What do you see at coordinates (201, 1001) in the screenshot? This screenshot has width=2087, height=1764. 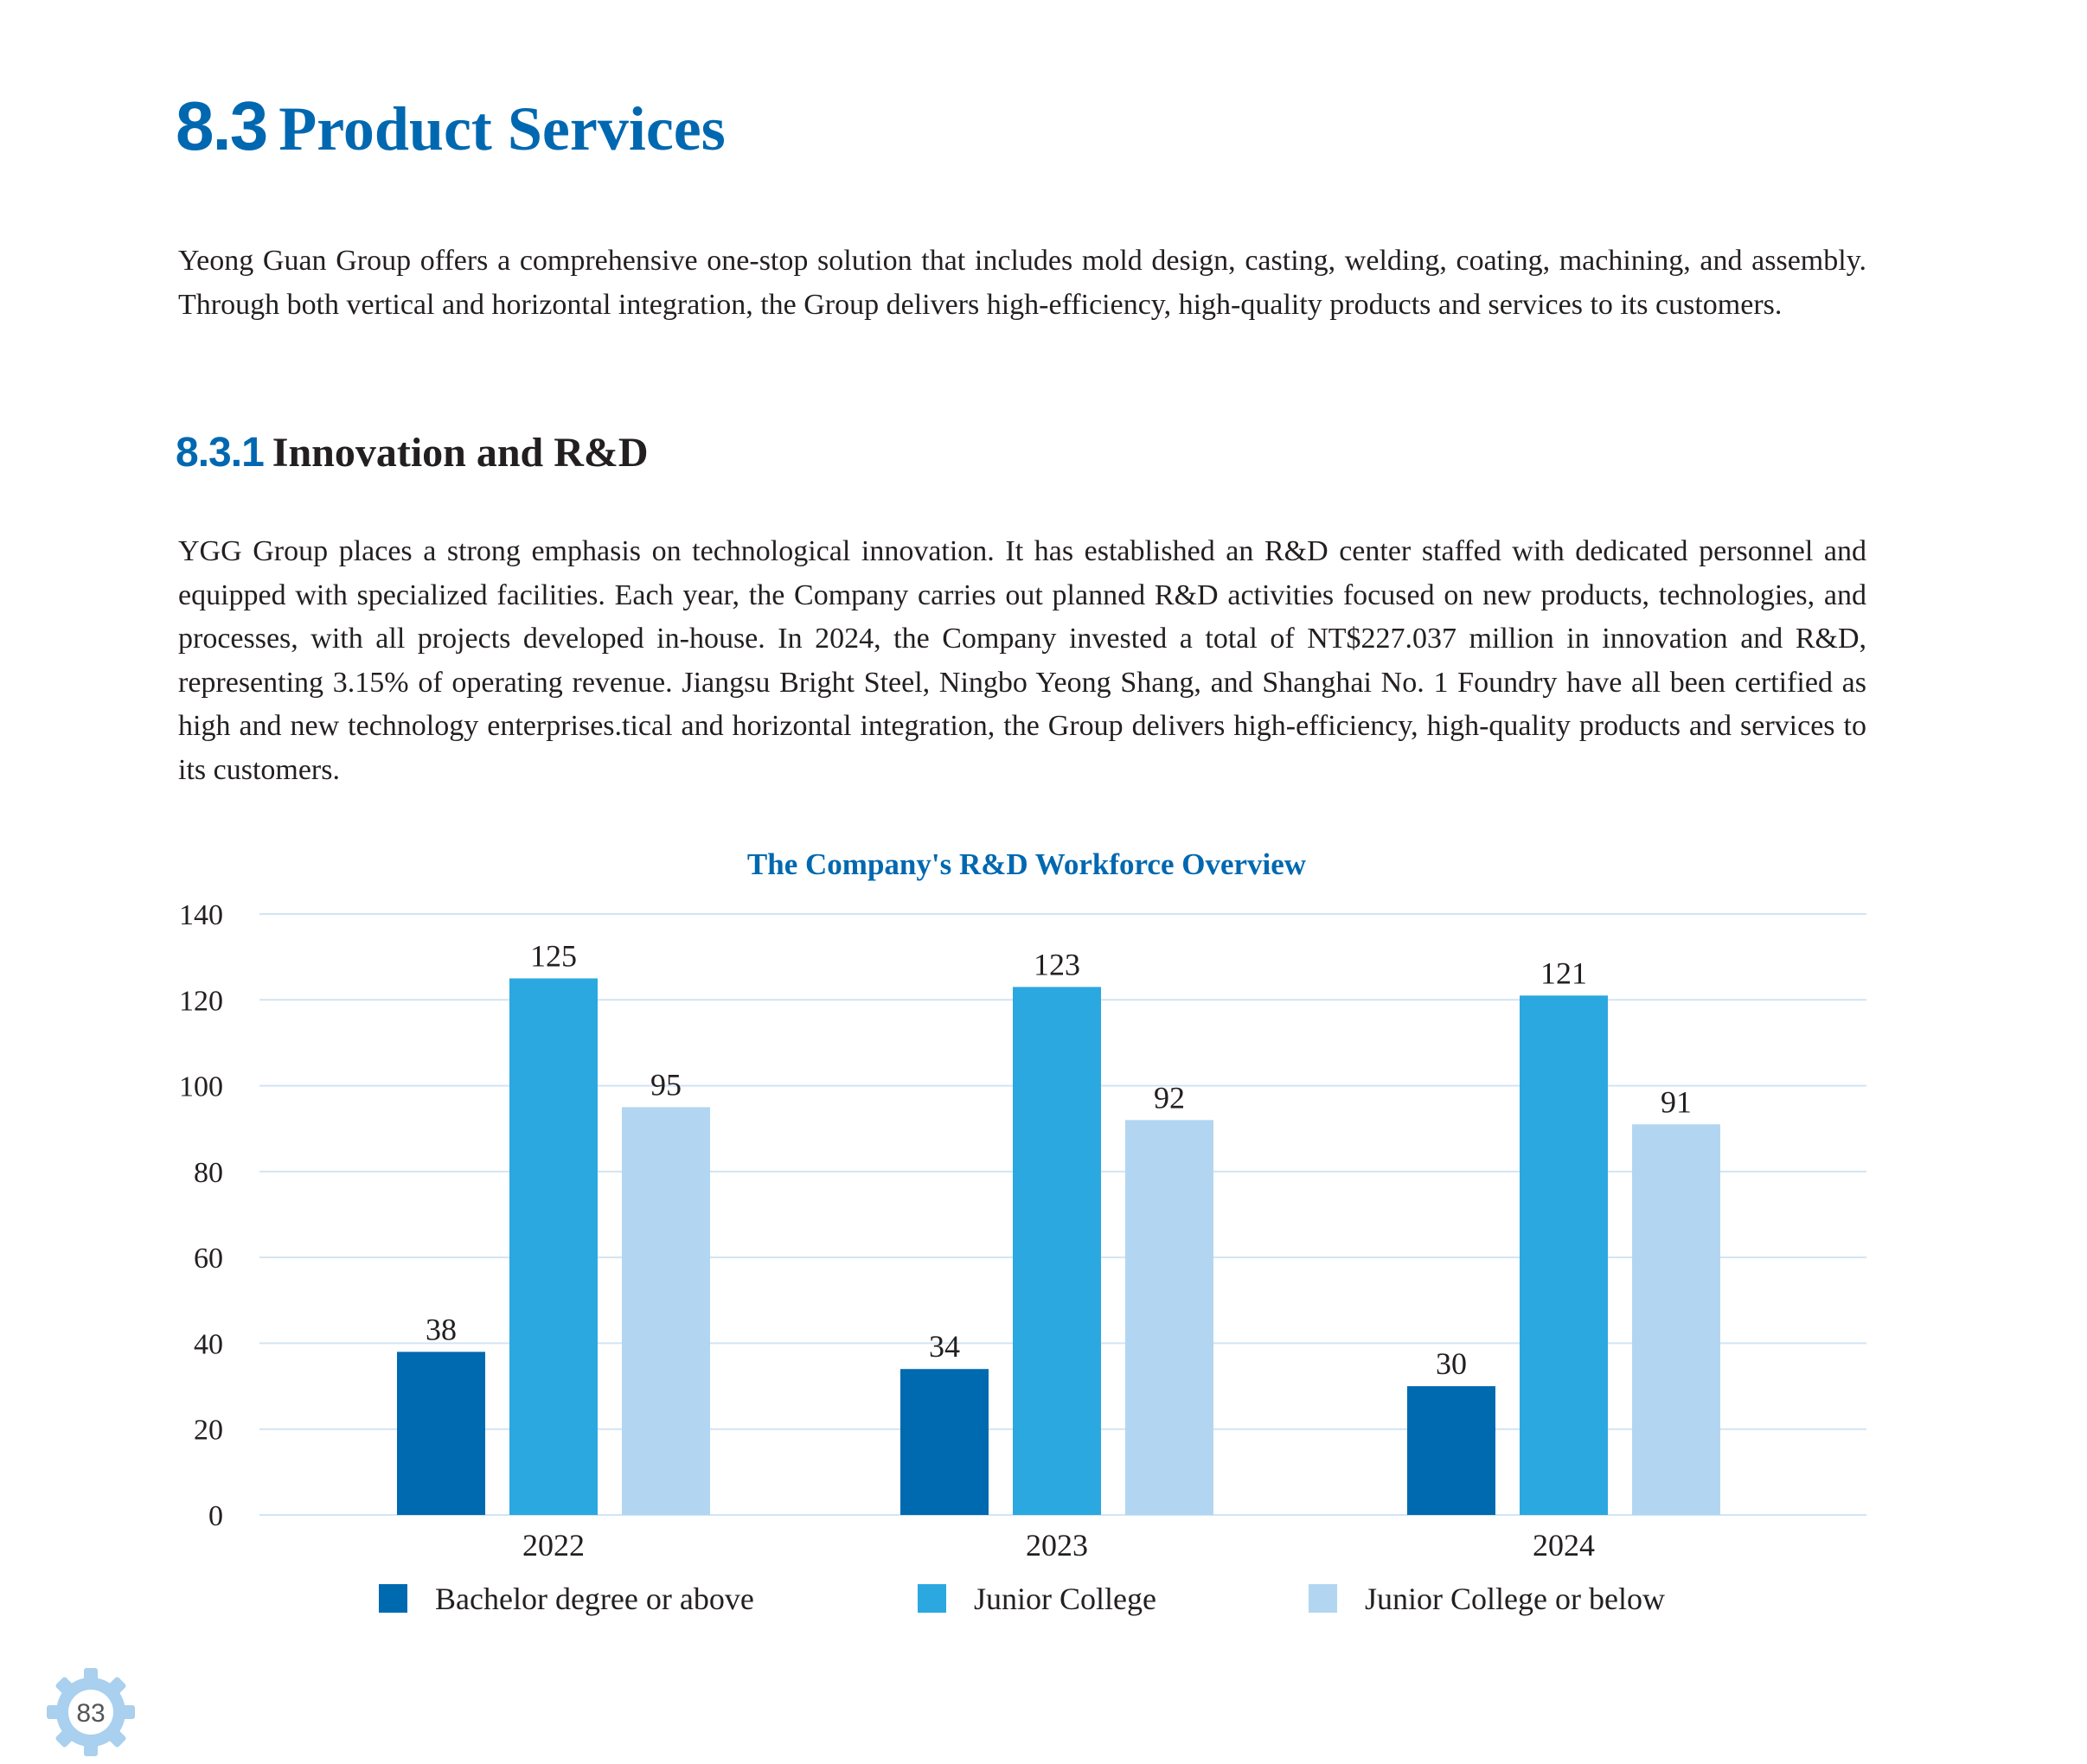 I see `y-tick-label: 120` at bounding box center [201, 1001].